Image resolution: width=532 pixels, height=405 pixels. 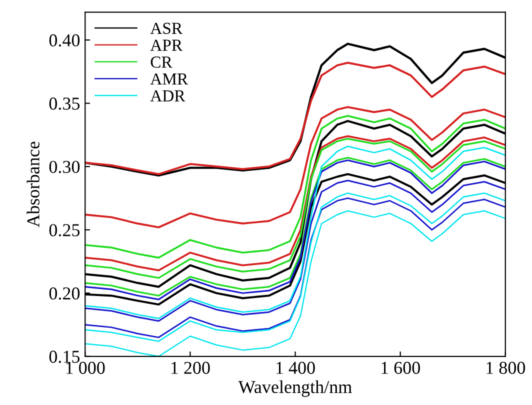 What do you see at coordinates (64, 230) in the screenshot?
I see `y-tick-label: 0.25` at bounding box center [64, 230].